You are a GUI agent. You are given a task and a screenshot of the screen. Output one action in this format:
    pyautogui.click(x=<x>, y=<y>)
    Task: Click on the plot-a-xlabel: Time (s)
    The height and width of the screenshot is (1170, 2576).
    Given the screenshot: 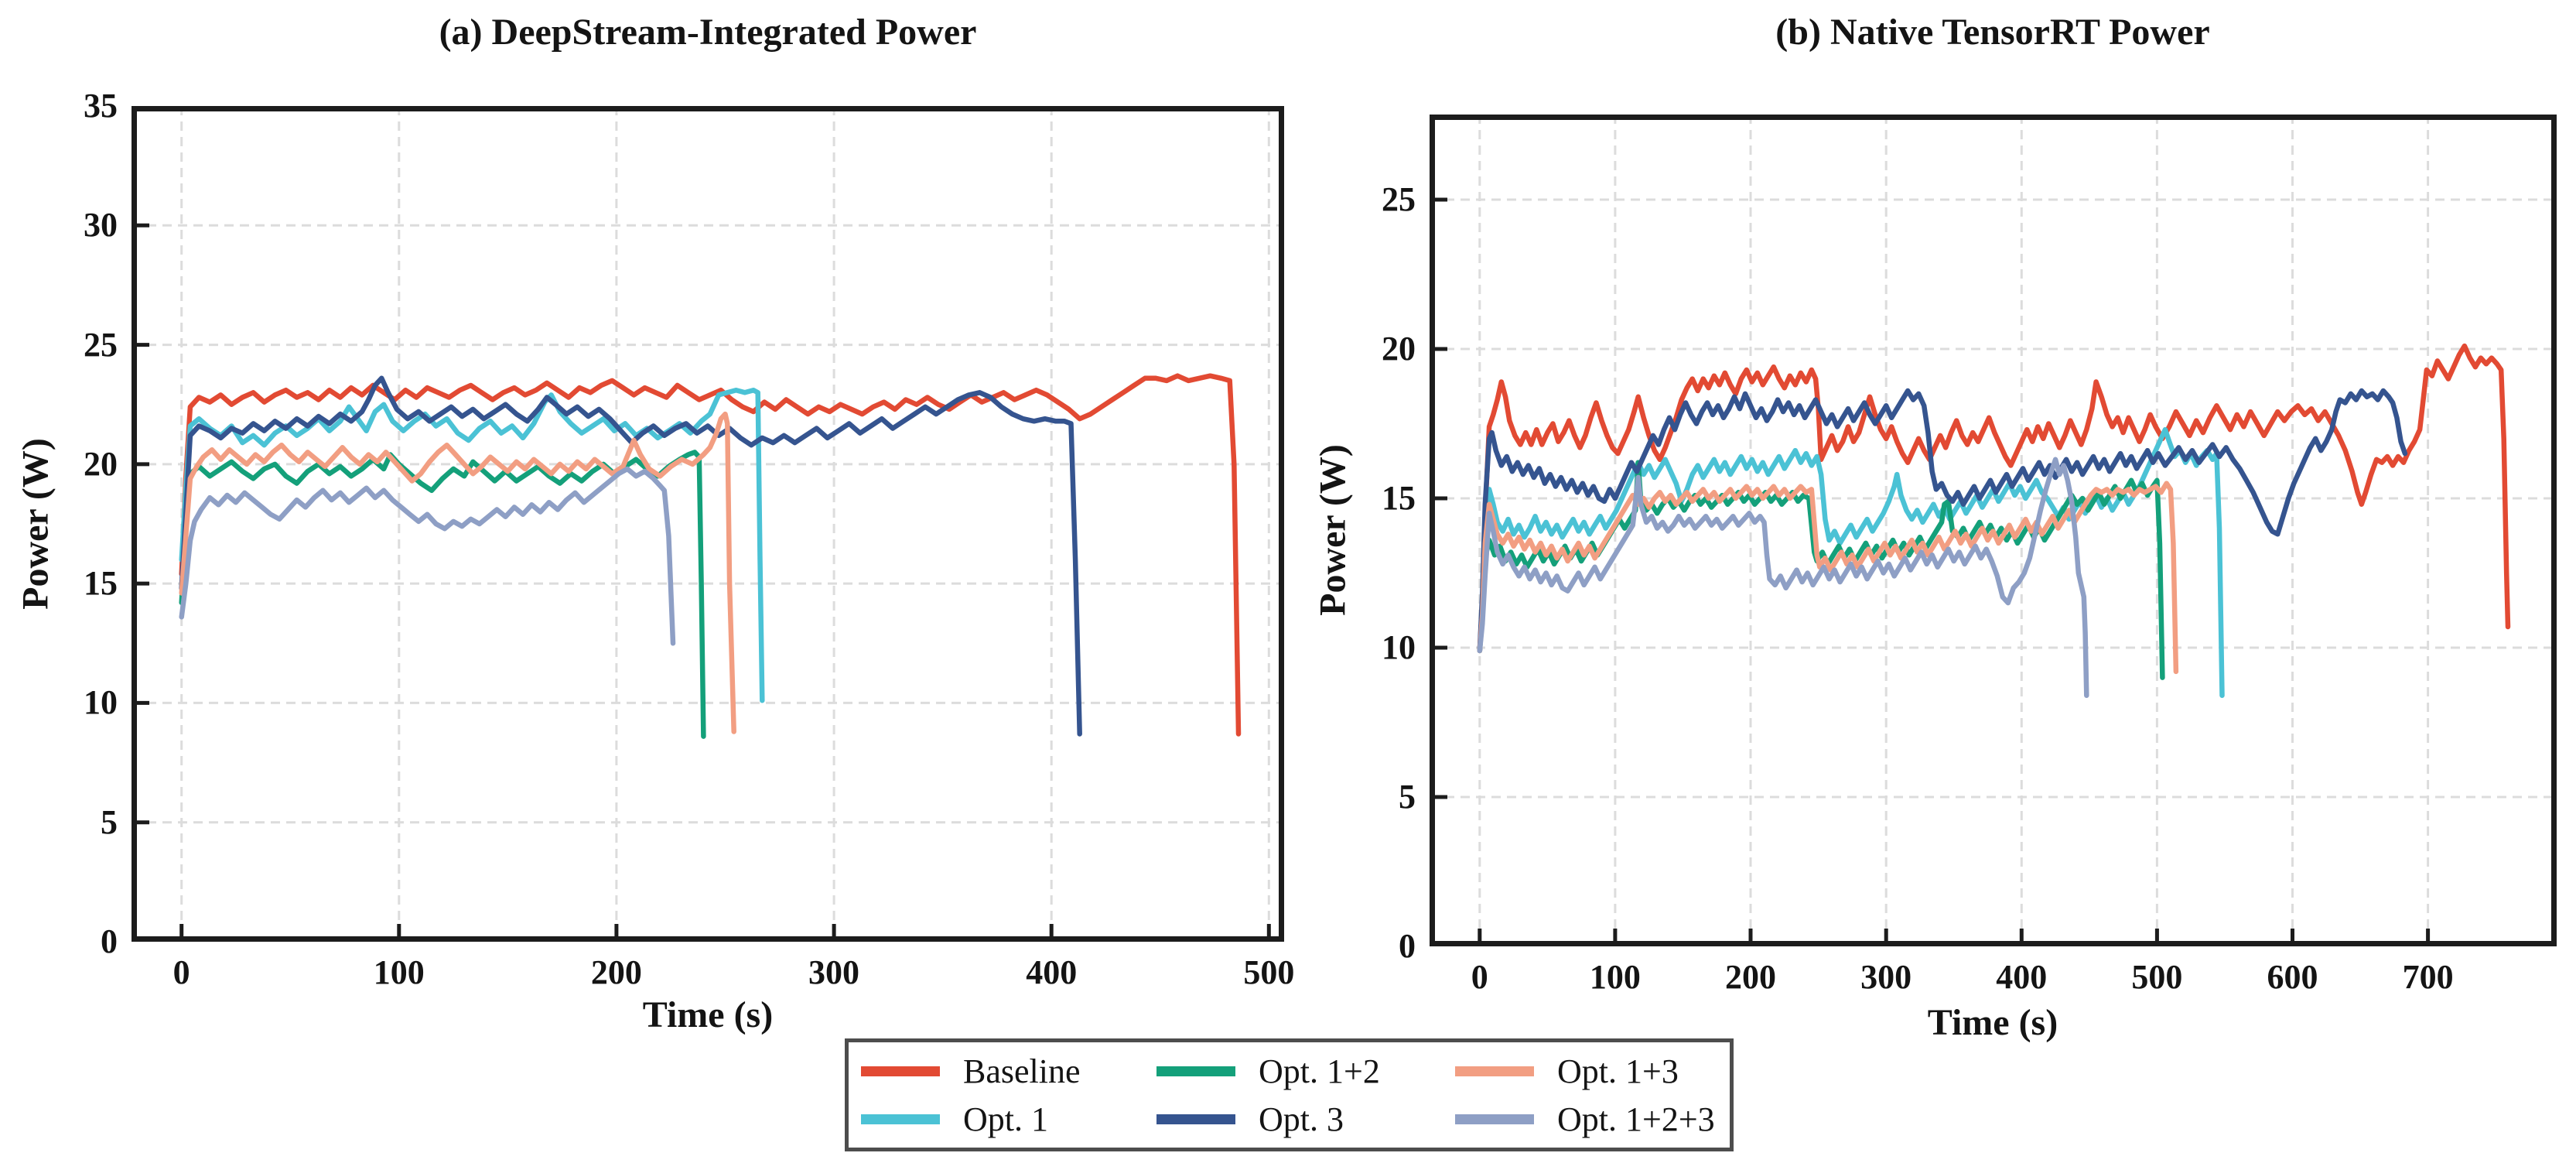 What is the action you would take?
    pyautogui.click(x=708, y=1014)
    